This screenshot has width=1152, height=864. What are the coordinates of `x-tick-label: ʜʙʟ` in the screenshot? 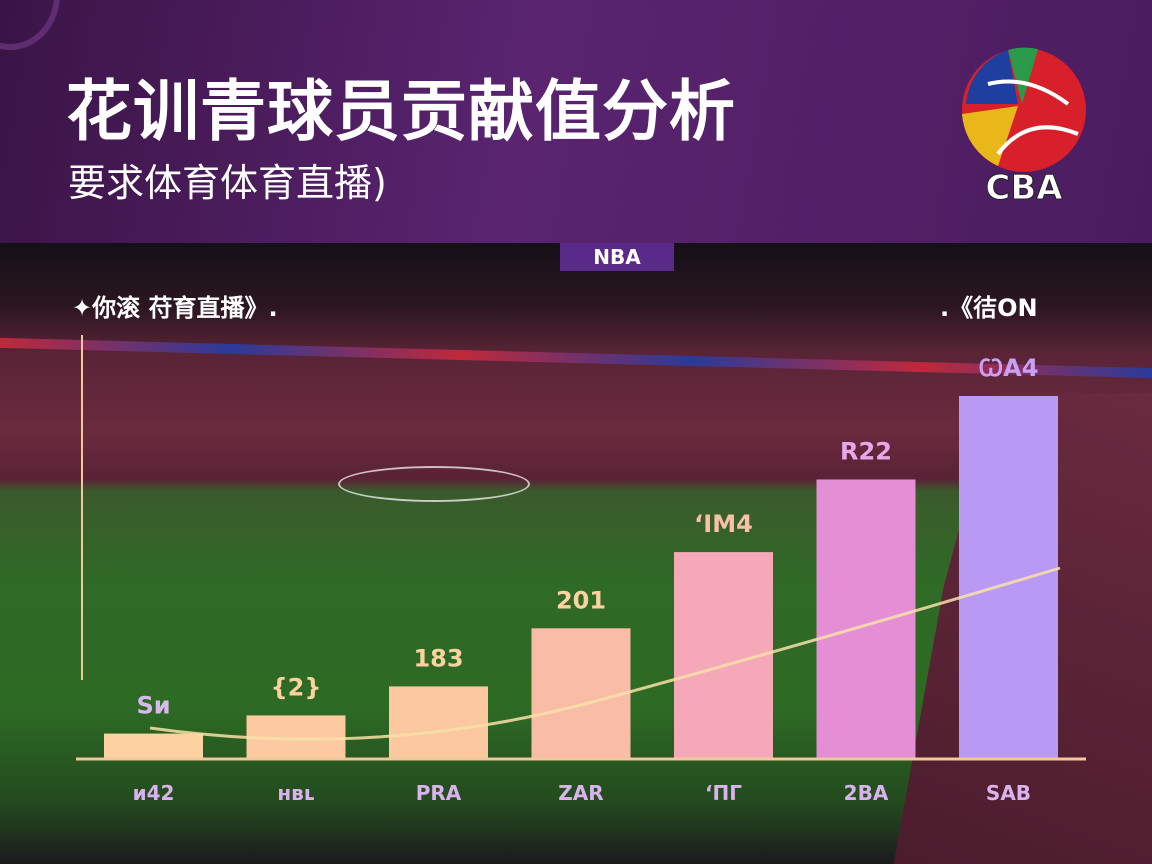 It's located at (295, 793).